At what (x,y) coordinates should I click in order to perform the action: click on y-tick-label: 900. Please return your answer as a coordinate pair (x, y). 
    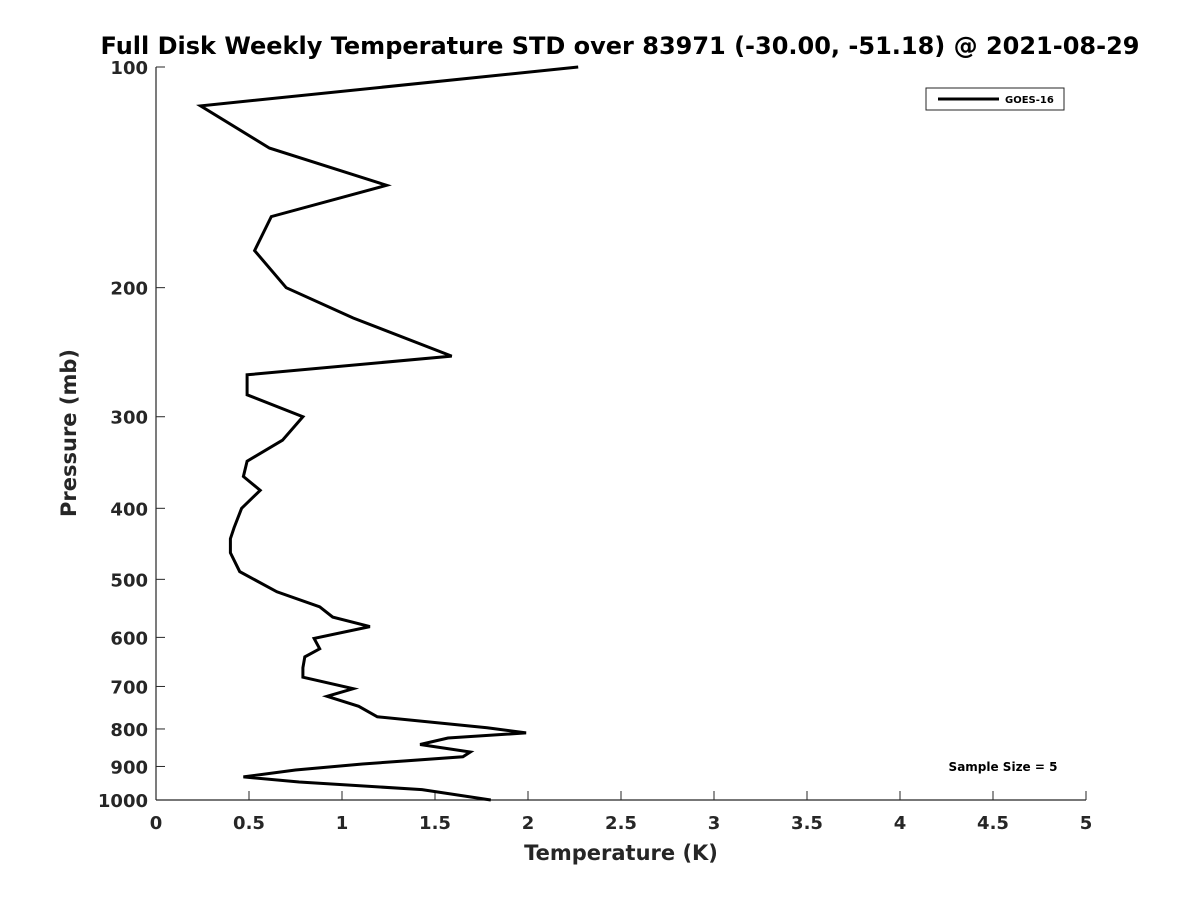
    Looking at the image, I should click on (129, 767).